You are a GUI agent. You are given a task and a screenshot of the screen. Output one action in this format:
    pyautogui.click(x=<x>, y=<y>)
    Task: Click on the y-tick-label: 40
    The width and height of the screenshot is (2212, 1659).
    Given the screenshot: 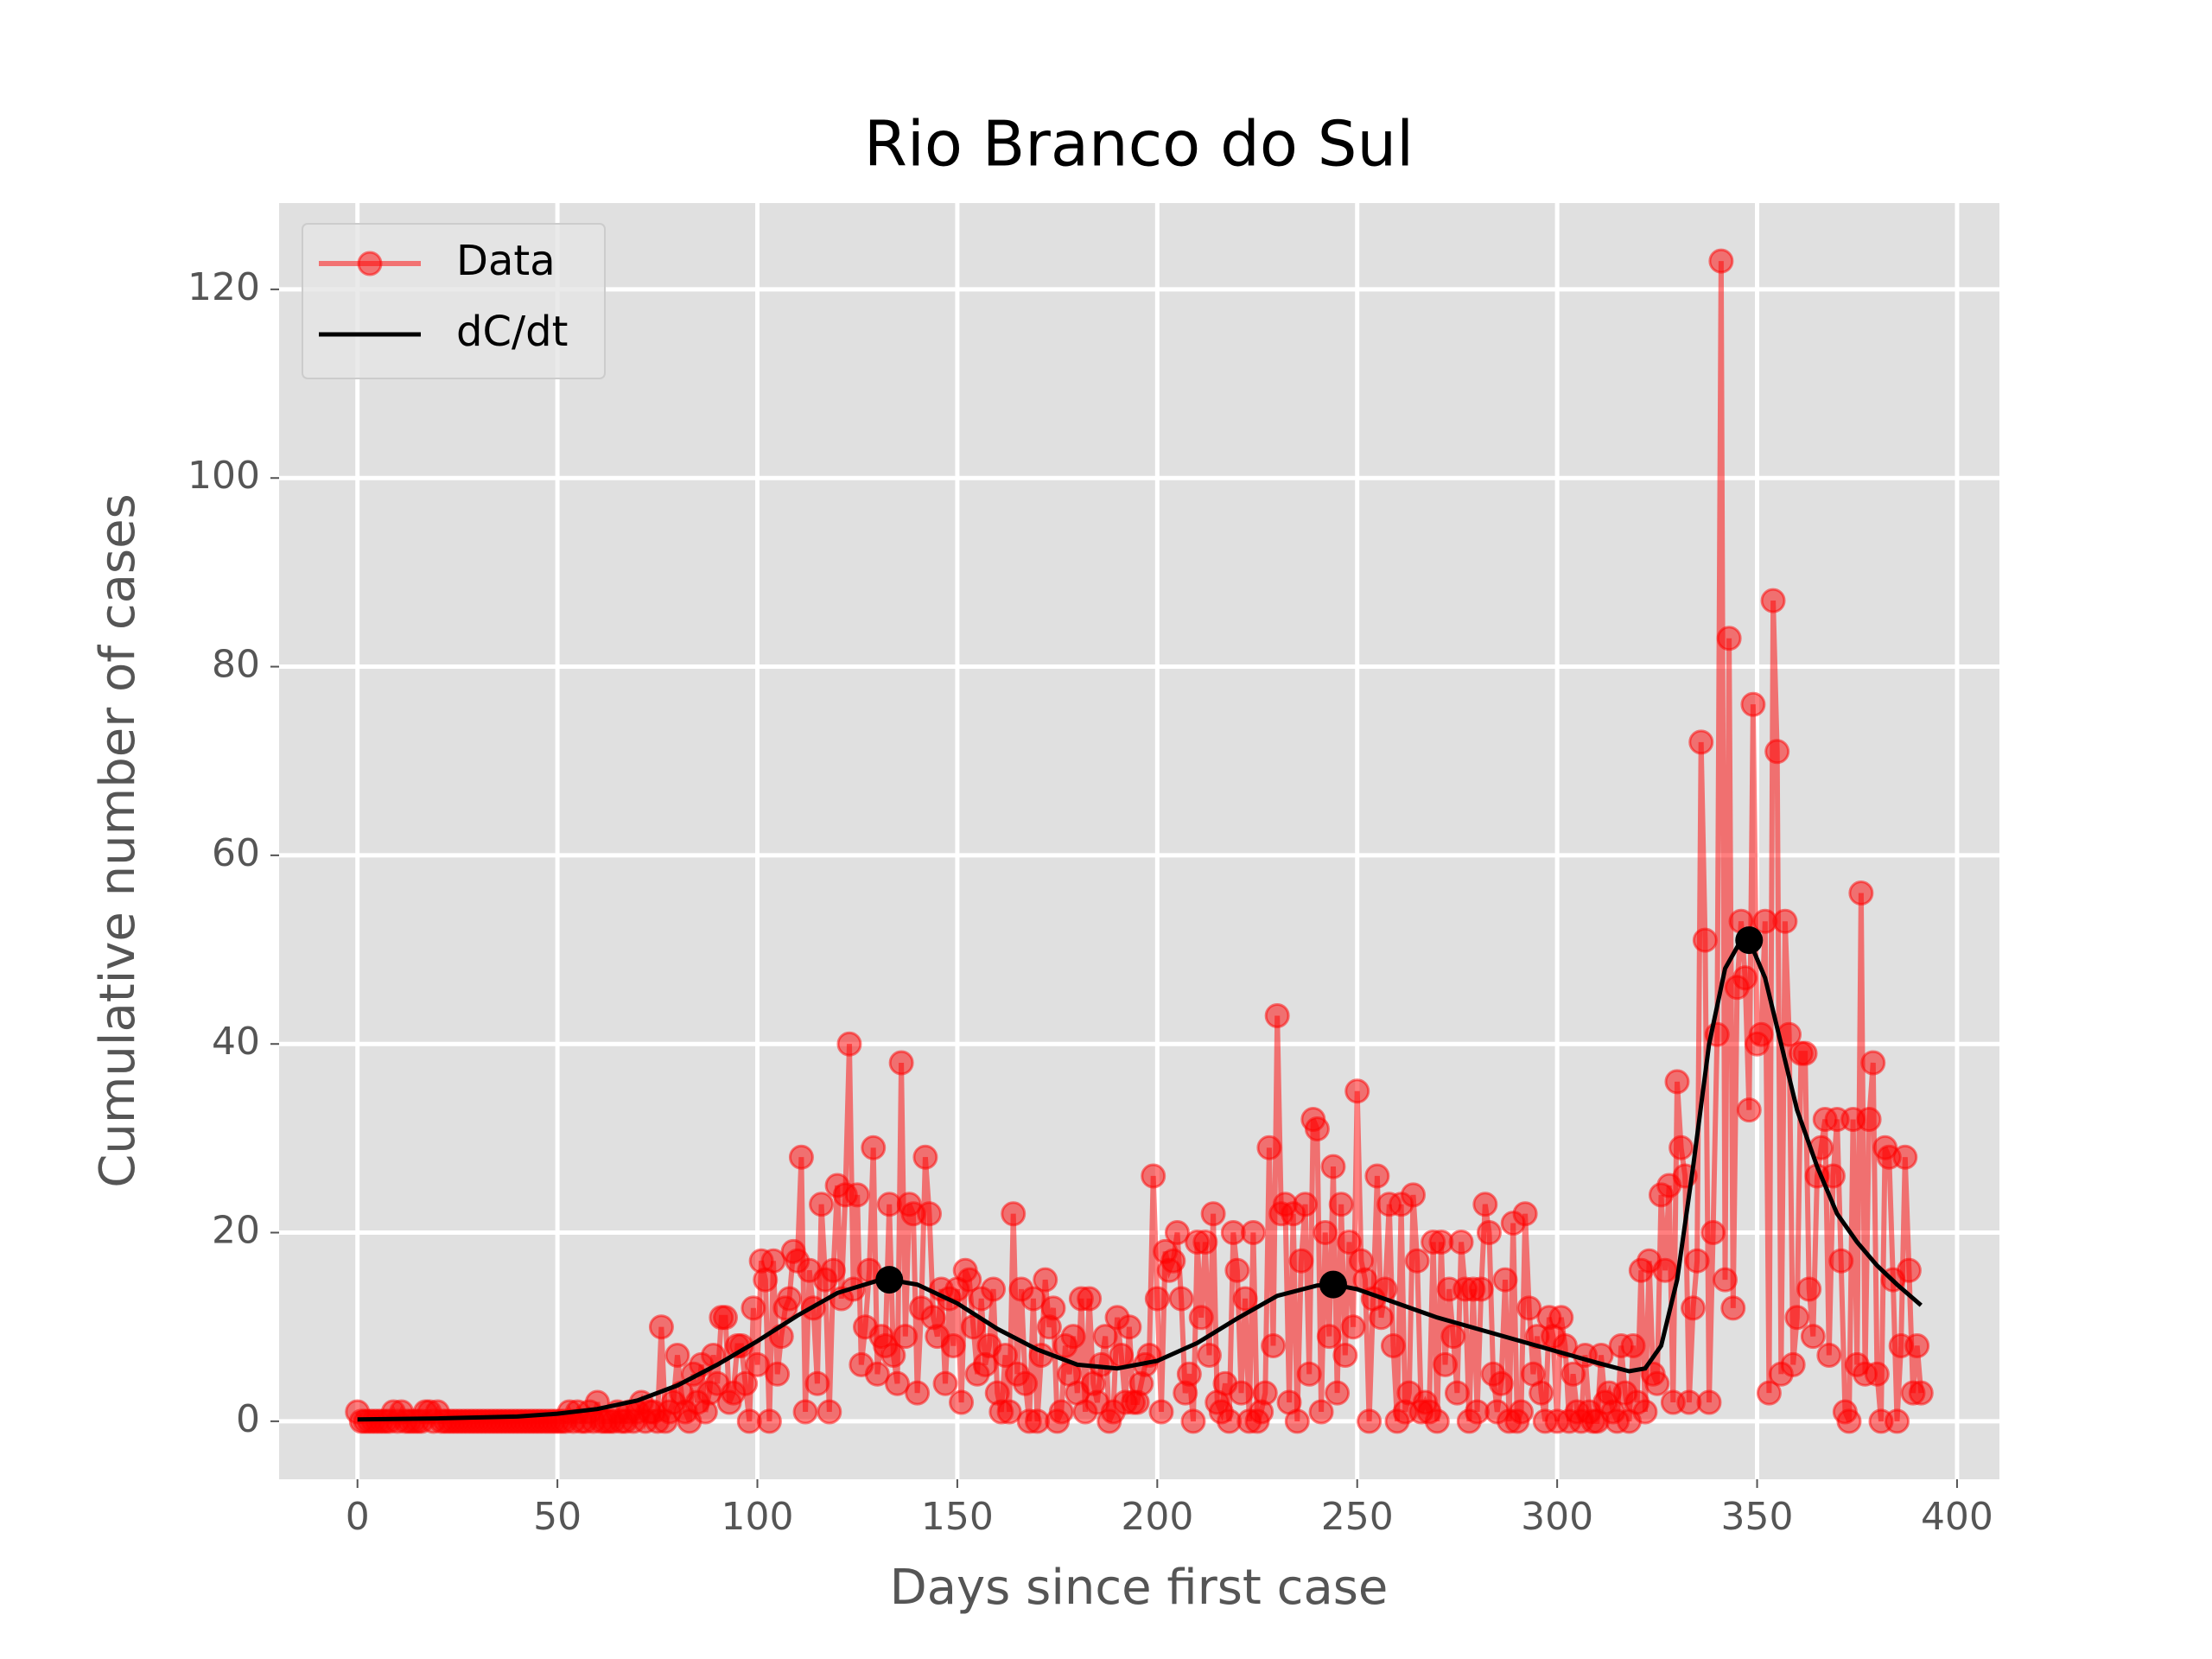 What is the action you would take?
    pyautogui.click(x=236, y=1042)
    